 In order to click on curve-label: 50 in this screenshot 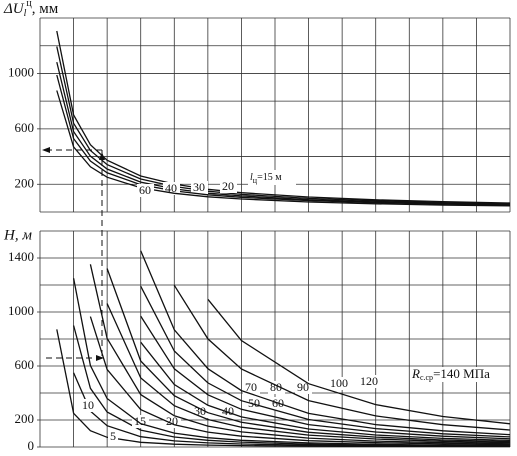, I will do `click(254, 403)`.